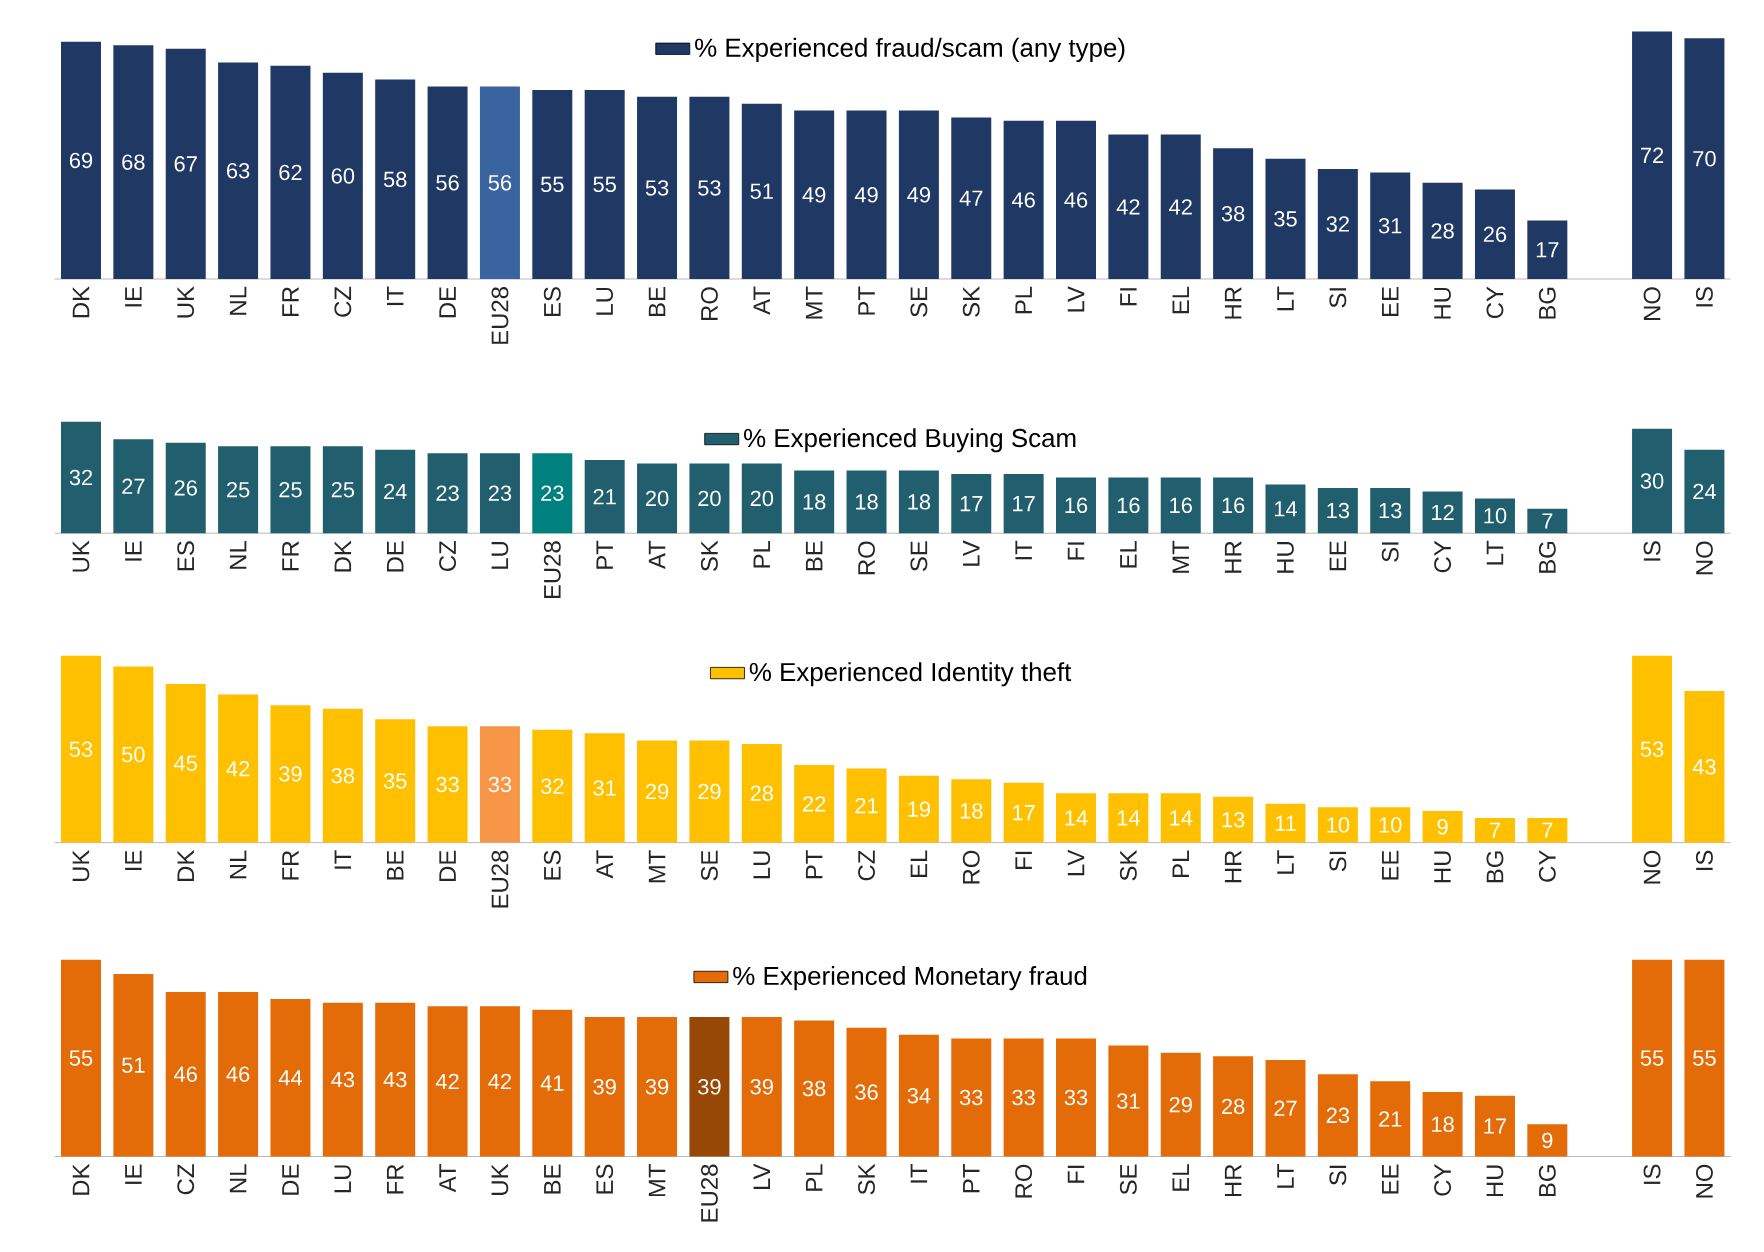 This screenshot has width=1764, height=1252. What do you see at coordinates (290, 1078) in the screenshot?
I see `data-label: 44` at bounding box center [290, 1078].